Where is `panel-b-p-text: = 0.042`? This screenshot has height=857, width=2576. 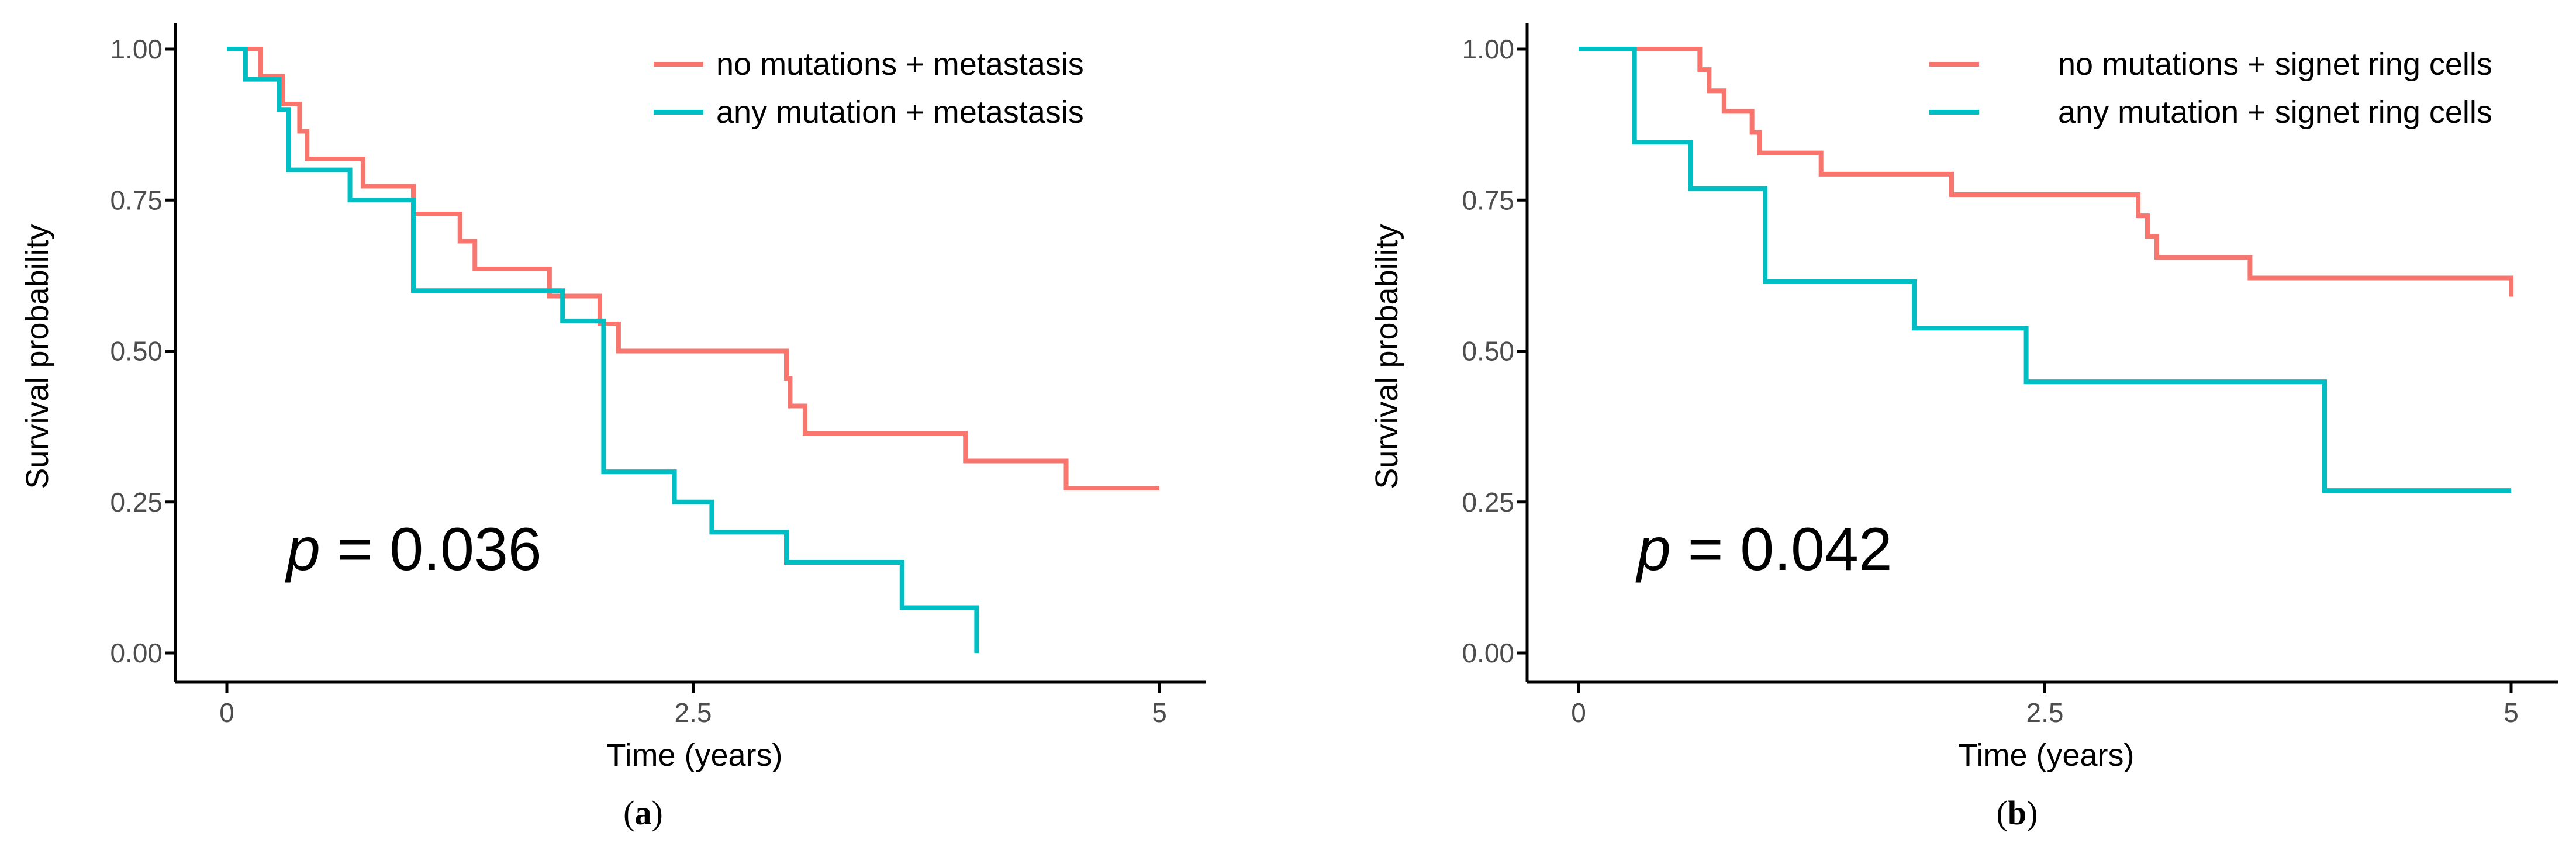 panel-b-p-text: = 0.042 is located at coordinates (1782, 549).